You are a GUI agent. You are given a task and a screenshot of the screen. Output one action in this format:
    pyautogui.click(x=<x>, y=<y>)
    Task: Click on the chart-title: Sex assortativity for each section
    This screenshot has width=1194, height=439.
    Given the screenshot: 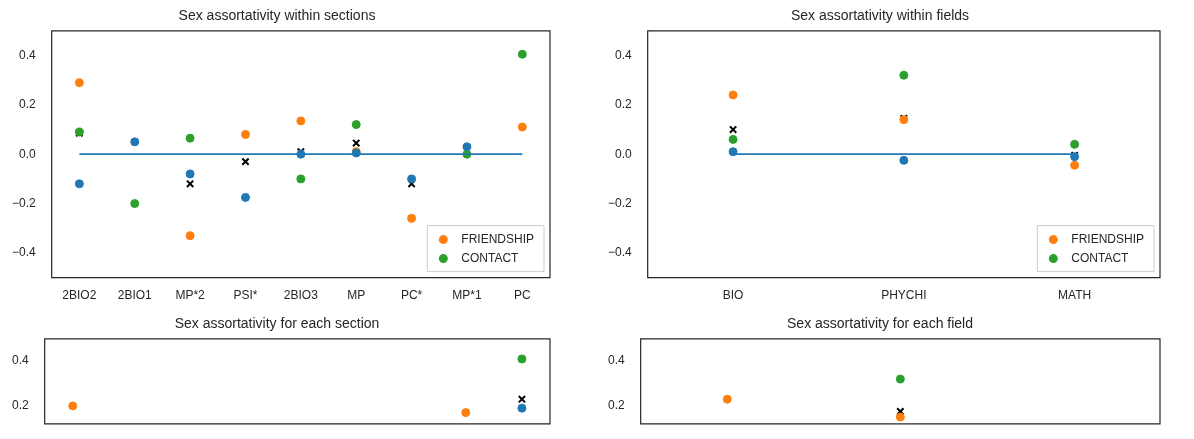 What is the action you would take?
    pyautogui.click(x=277, y=323)
    